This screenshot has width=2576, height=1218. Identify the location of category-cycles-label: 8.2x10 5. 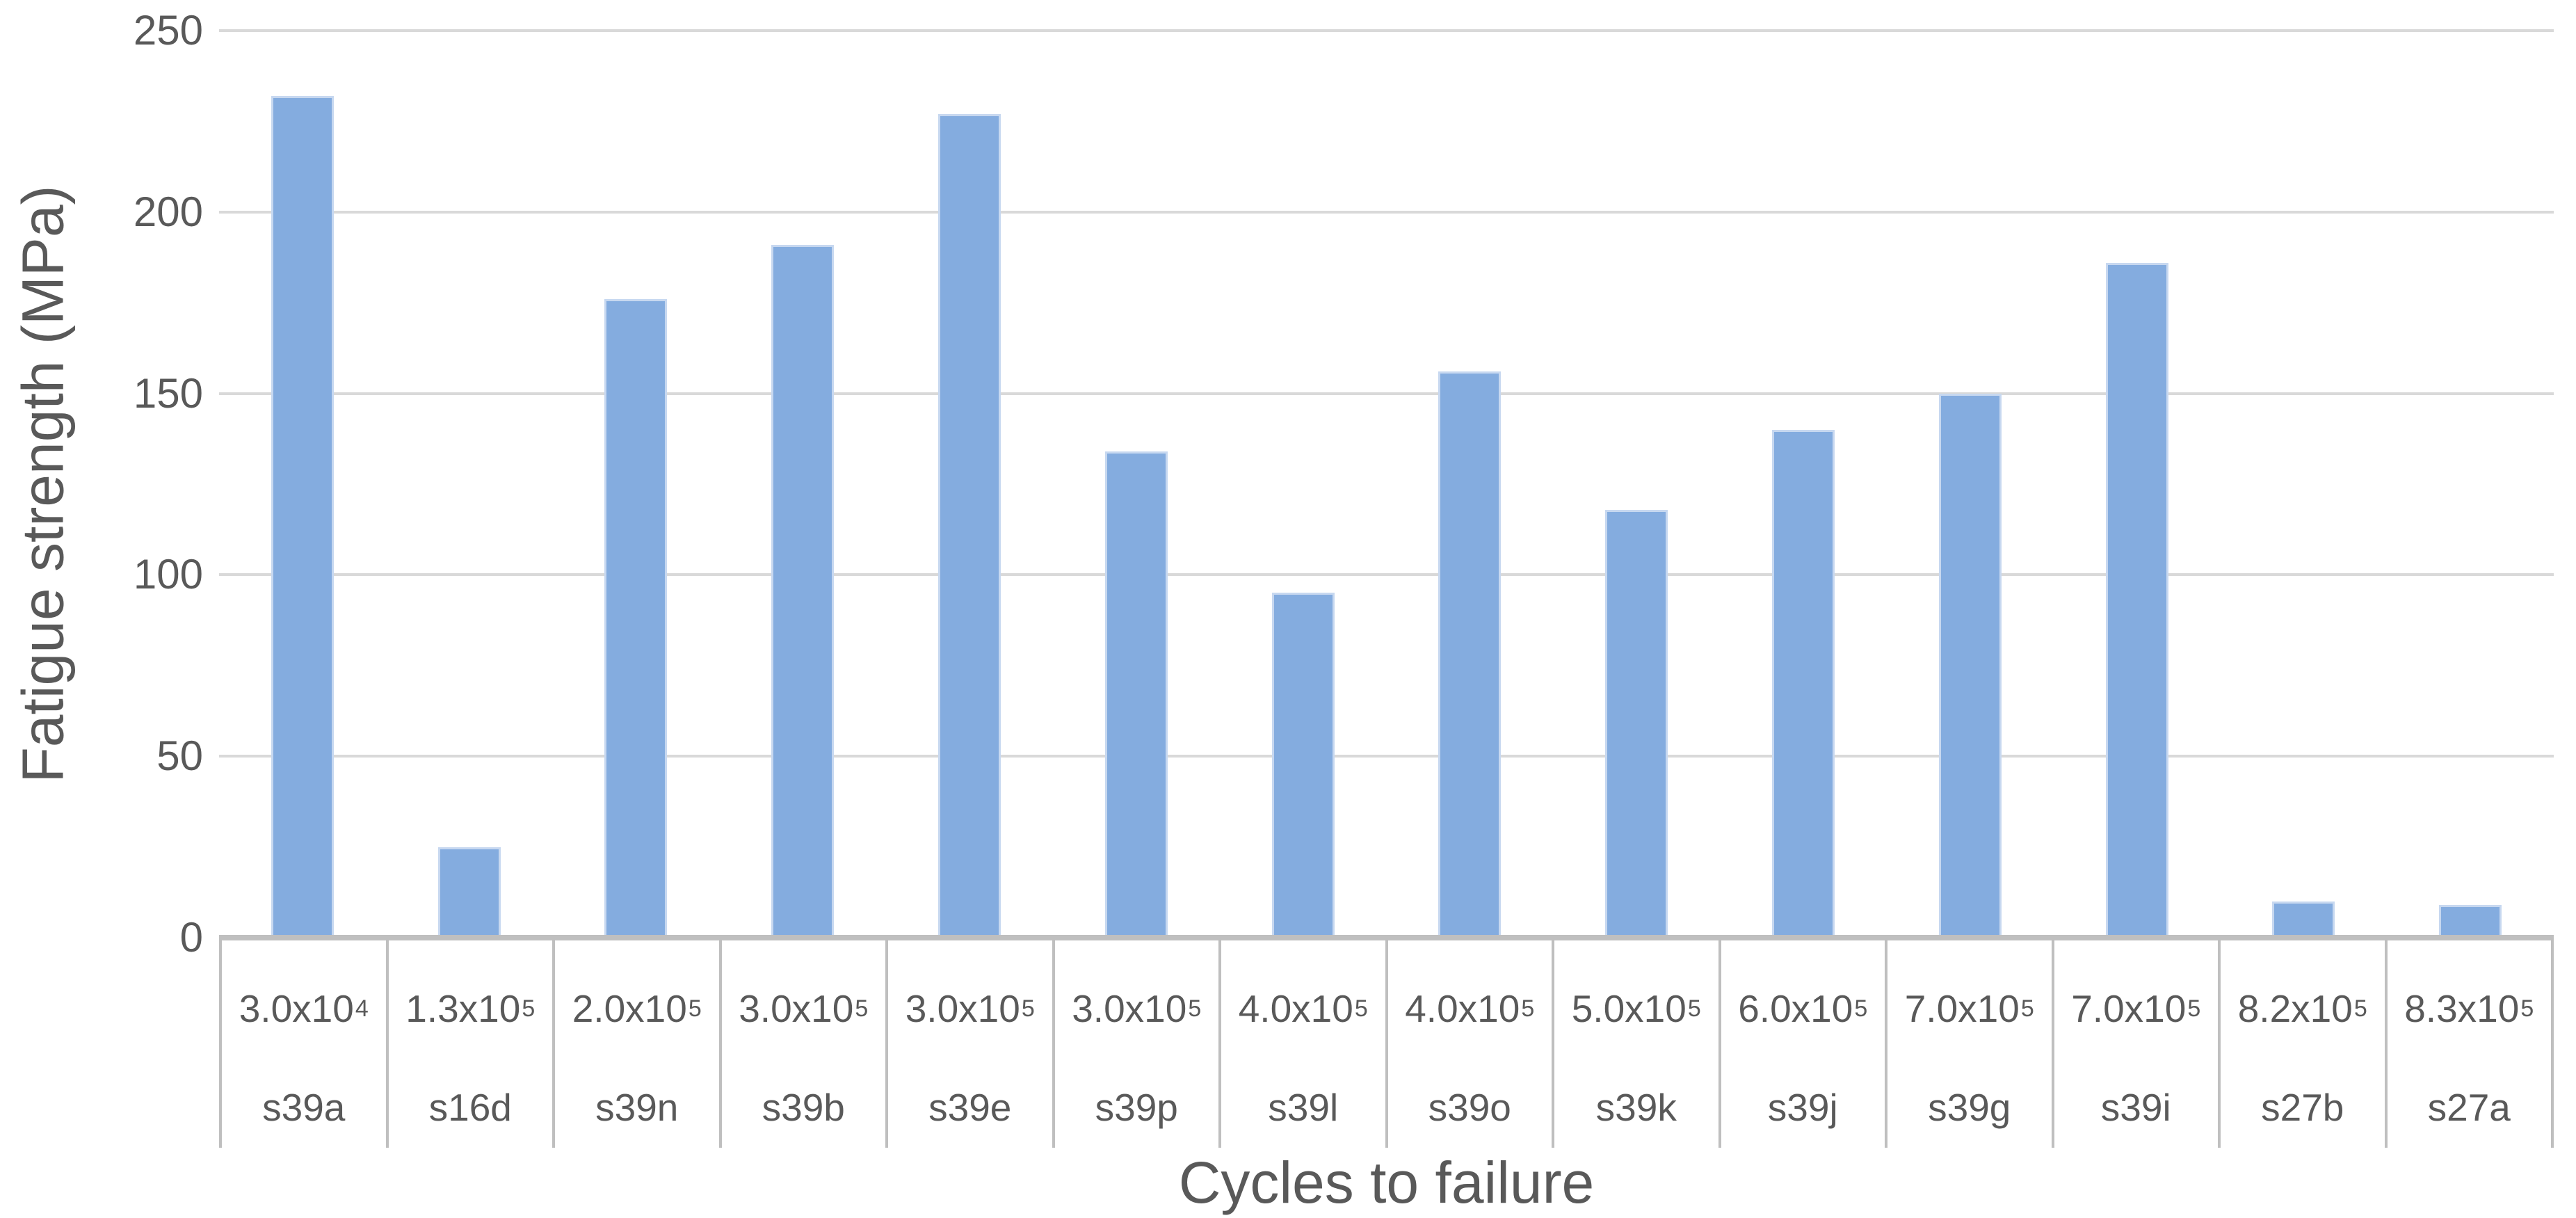
(2303, 1009).